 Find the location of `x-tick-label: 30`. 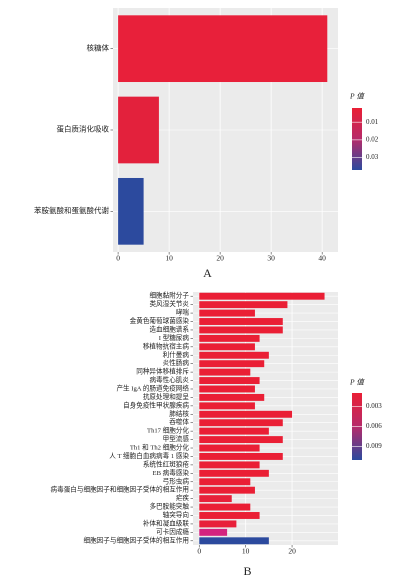

x-tick-label: 30 is located at coordinates (271, 258).